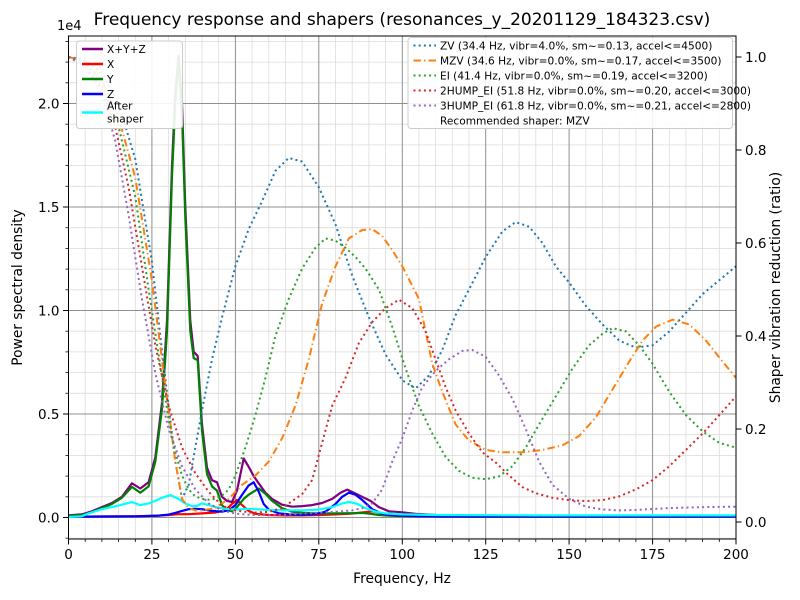 Image resolution: width=800 pixels, height=600 pixels. Describe the element at coordinates (98, 95) in the screenshot. I see `legend-item-z: Z` at that location.